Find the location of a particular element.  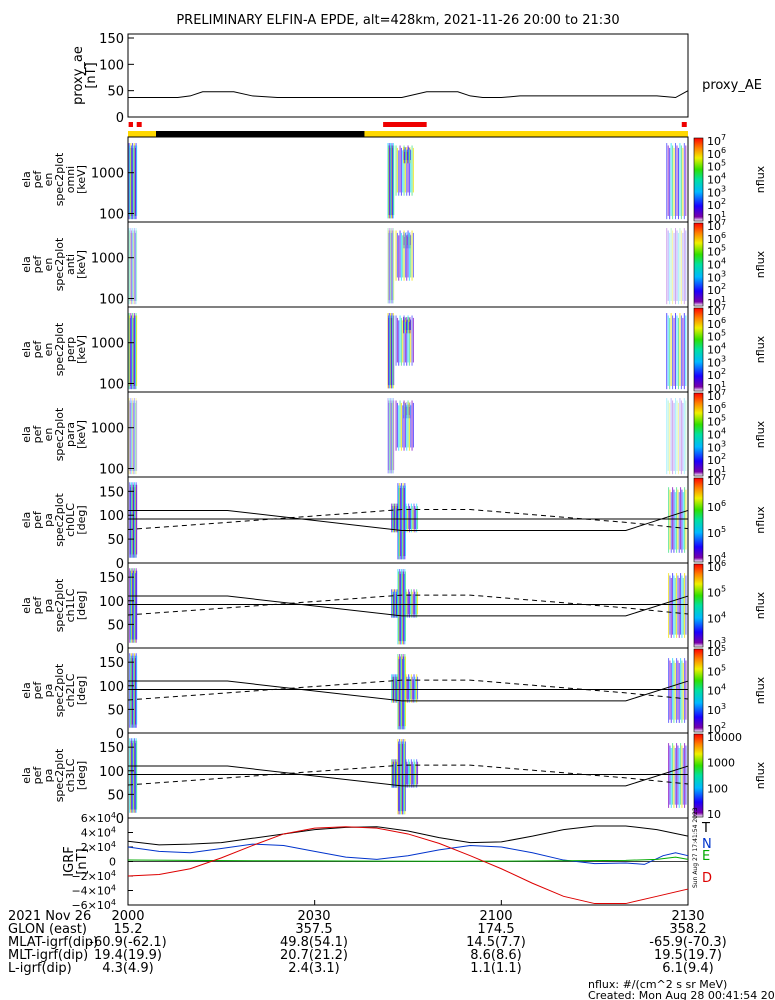

pa-ytick-label: 50 is located at coordinates (115, 710).